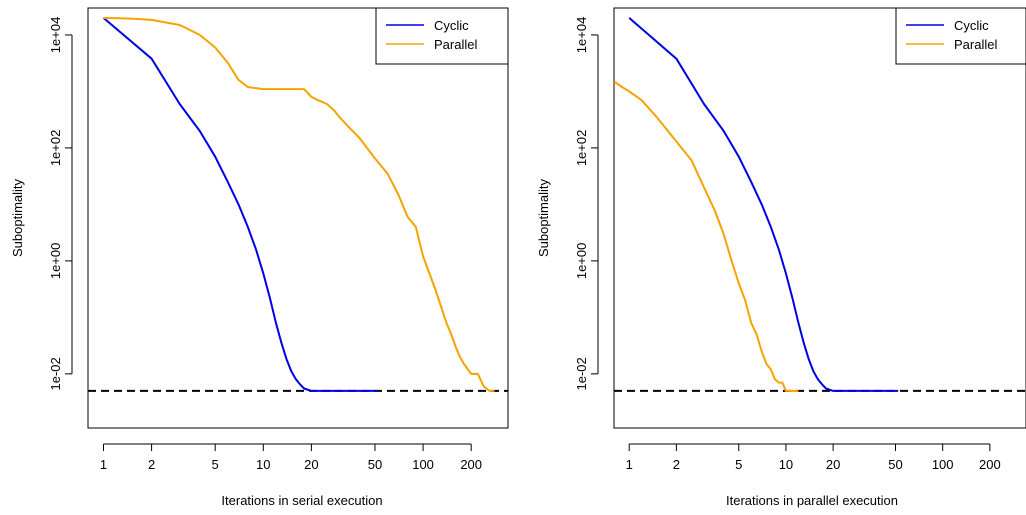  What do you see at coordinates (706, 236) in the screenshot?
I see `series-line-parallel` at bounding box center [706, 236].